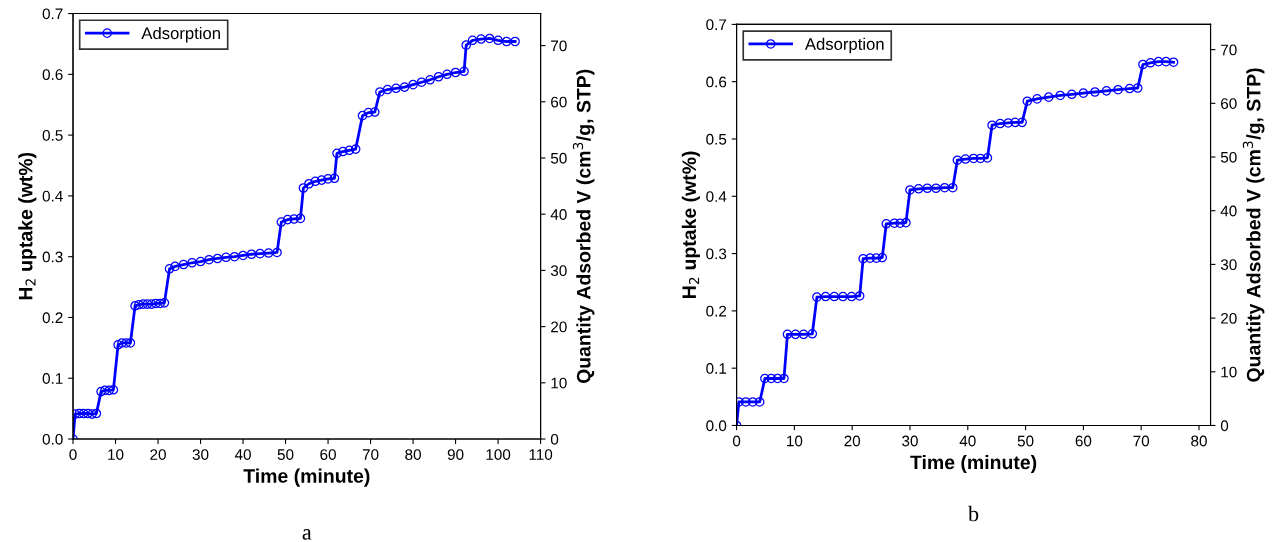 The image size is (1281, 542). What do you see at coordinates (306, 477) in the screenshot?
I see `x-axis-title: Time (minute)` at bounding box center [306, 477].